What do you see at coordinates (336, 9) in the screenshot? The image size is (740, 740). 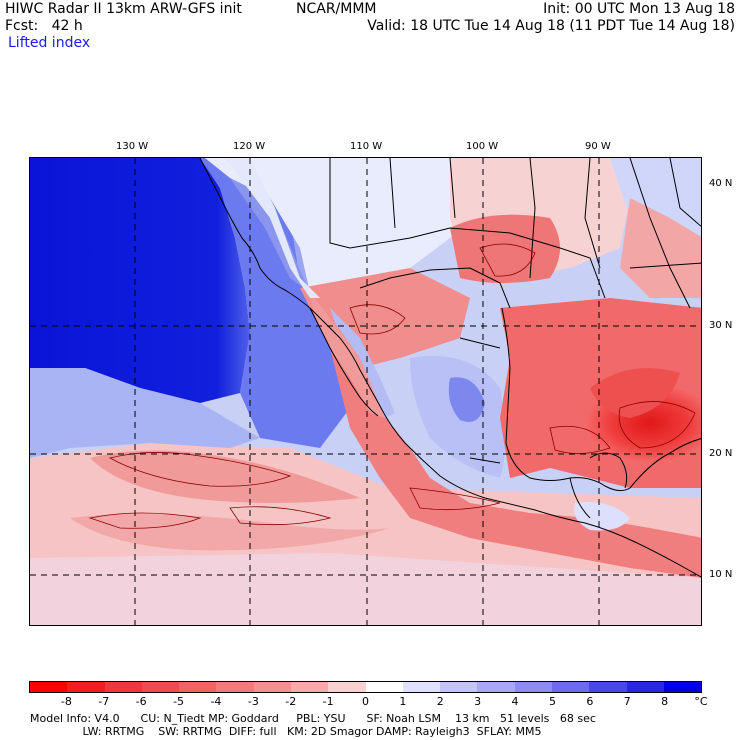 I see `organization-label: NCAR/MMM` at bounding box center [336, 9].